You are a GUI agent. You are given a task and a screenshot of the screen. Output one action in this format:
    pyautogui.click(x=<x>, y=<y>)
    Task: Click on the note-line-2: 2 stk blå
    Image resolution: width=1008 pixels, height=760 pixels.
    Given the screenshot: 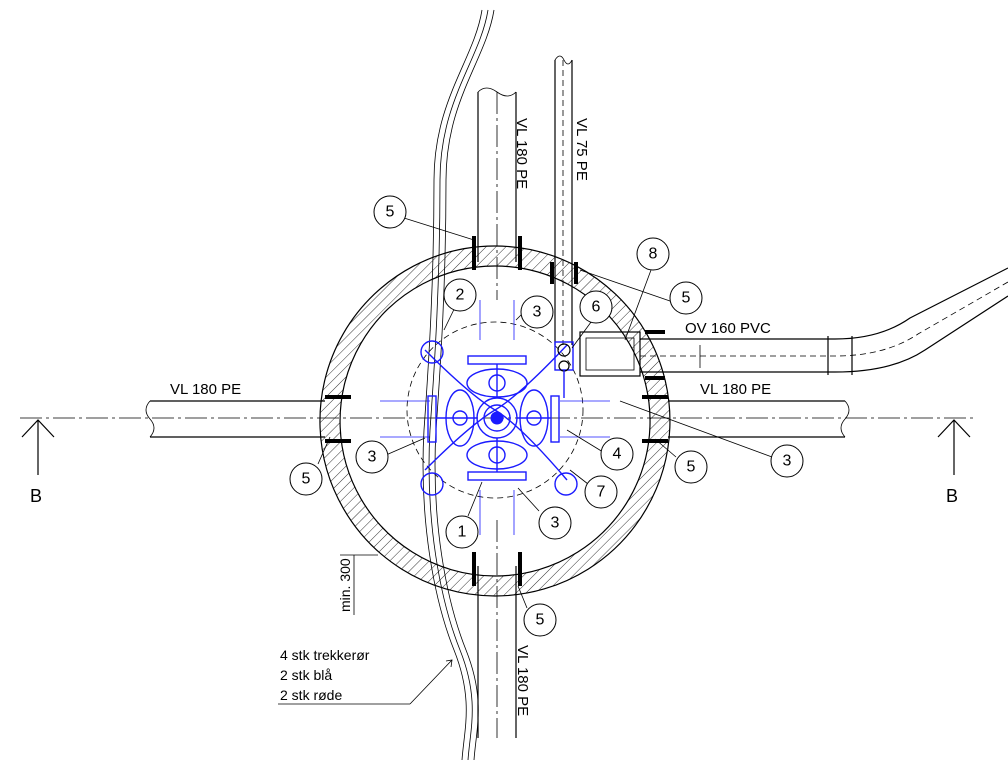 What is the action you would take?
    pyautogui.click(x=306, y=675)
    